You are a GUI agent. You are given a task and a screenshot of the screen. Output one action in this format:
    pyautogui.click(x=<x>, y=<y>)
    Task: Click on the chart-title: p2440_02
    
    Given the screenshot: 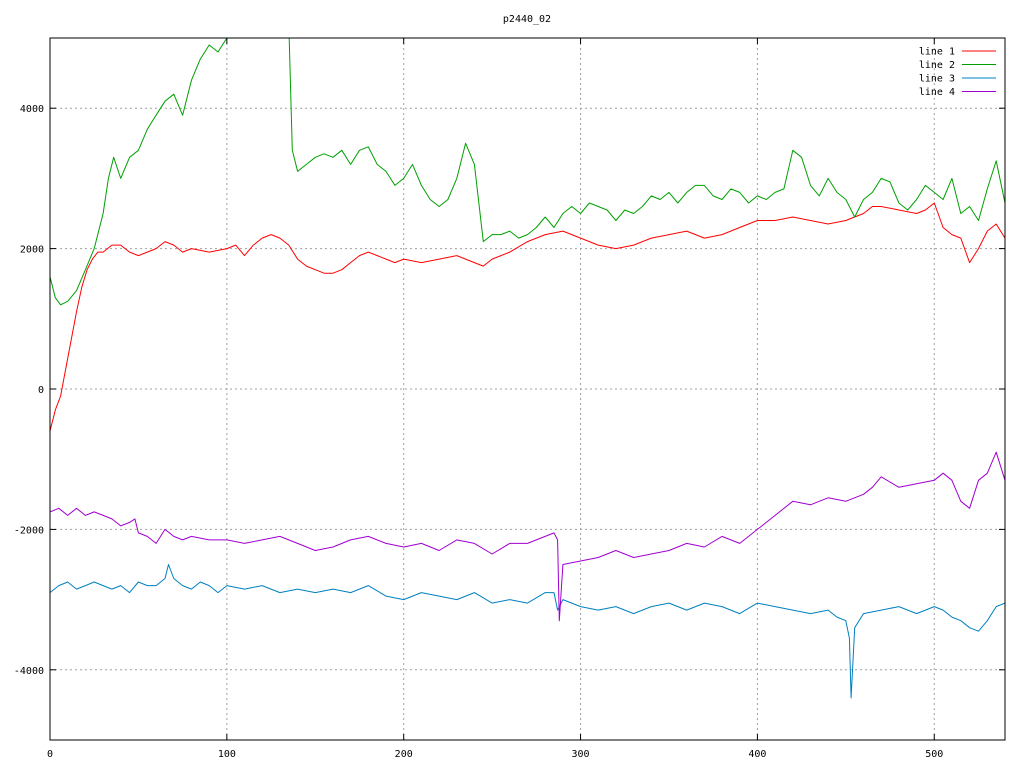 What is the action you would take?
    pyautogui.click(x=527, y=19)
    